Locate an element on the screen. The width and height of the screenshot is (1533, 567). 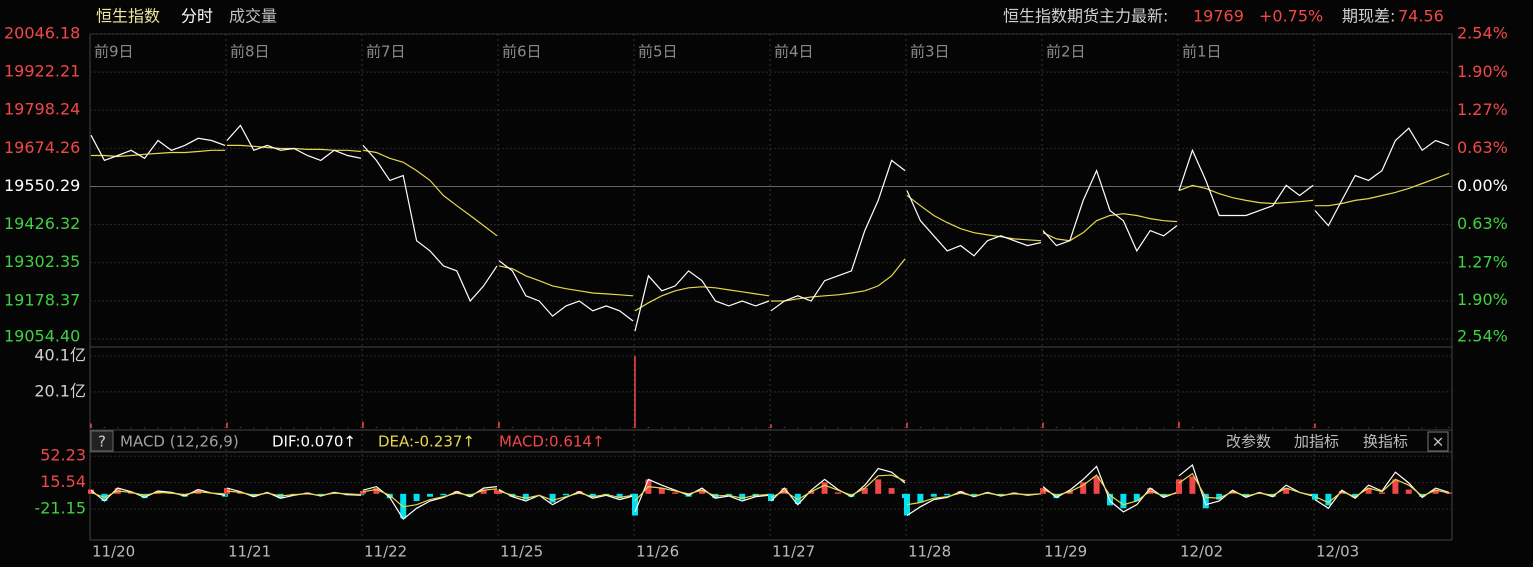
spread-label: 期现差: is located at coordinates (1368, 16).